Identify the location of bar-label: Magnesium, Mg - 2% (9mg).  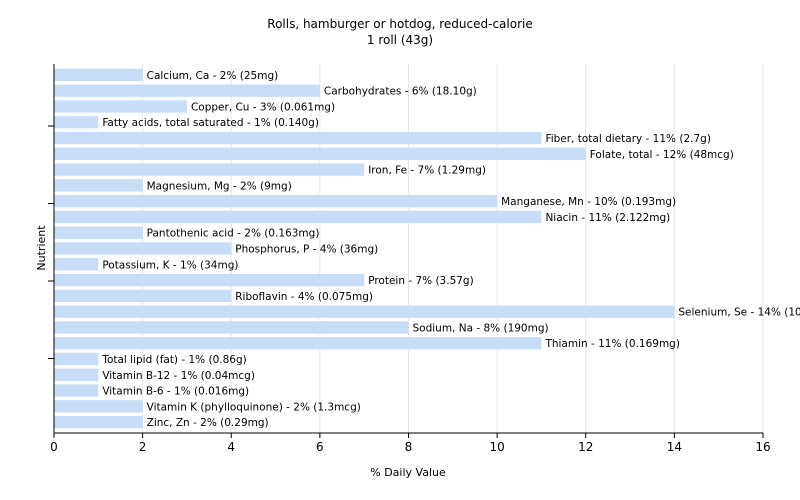
(219, 186).